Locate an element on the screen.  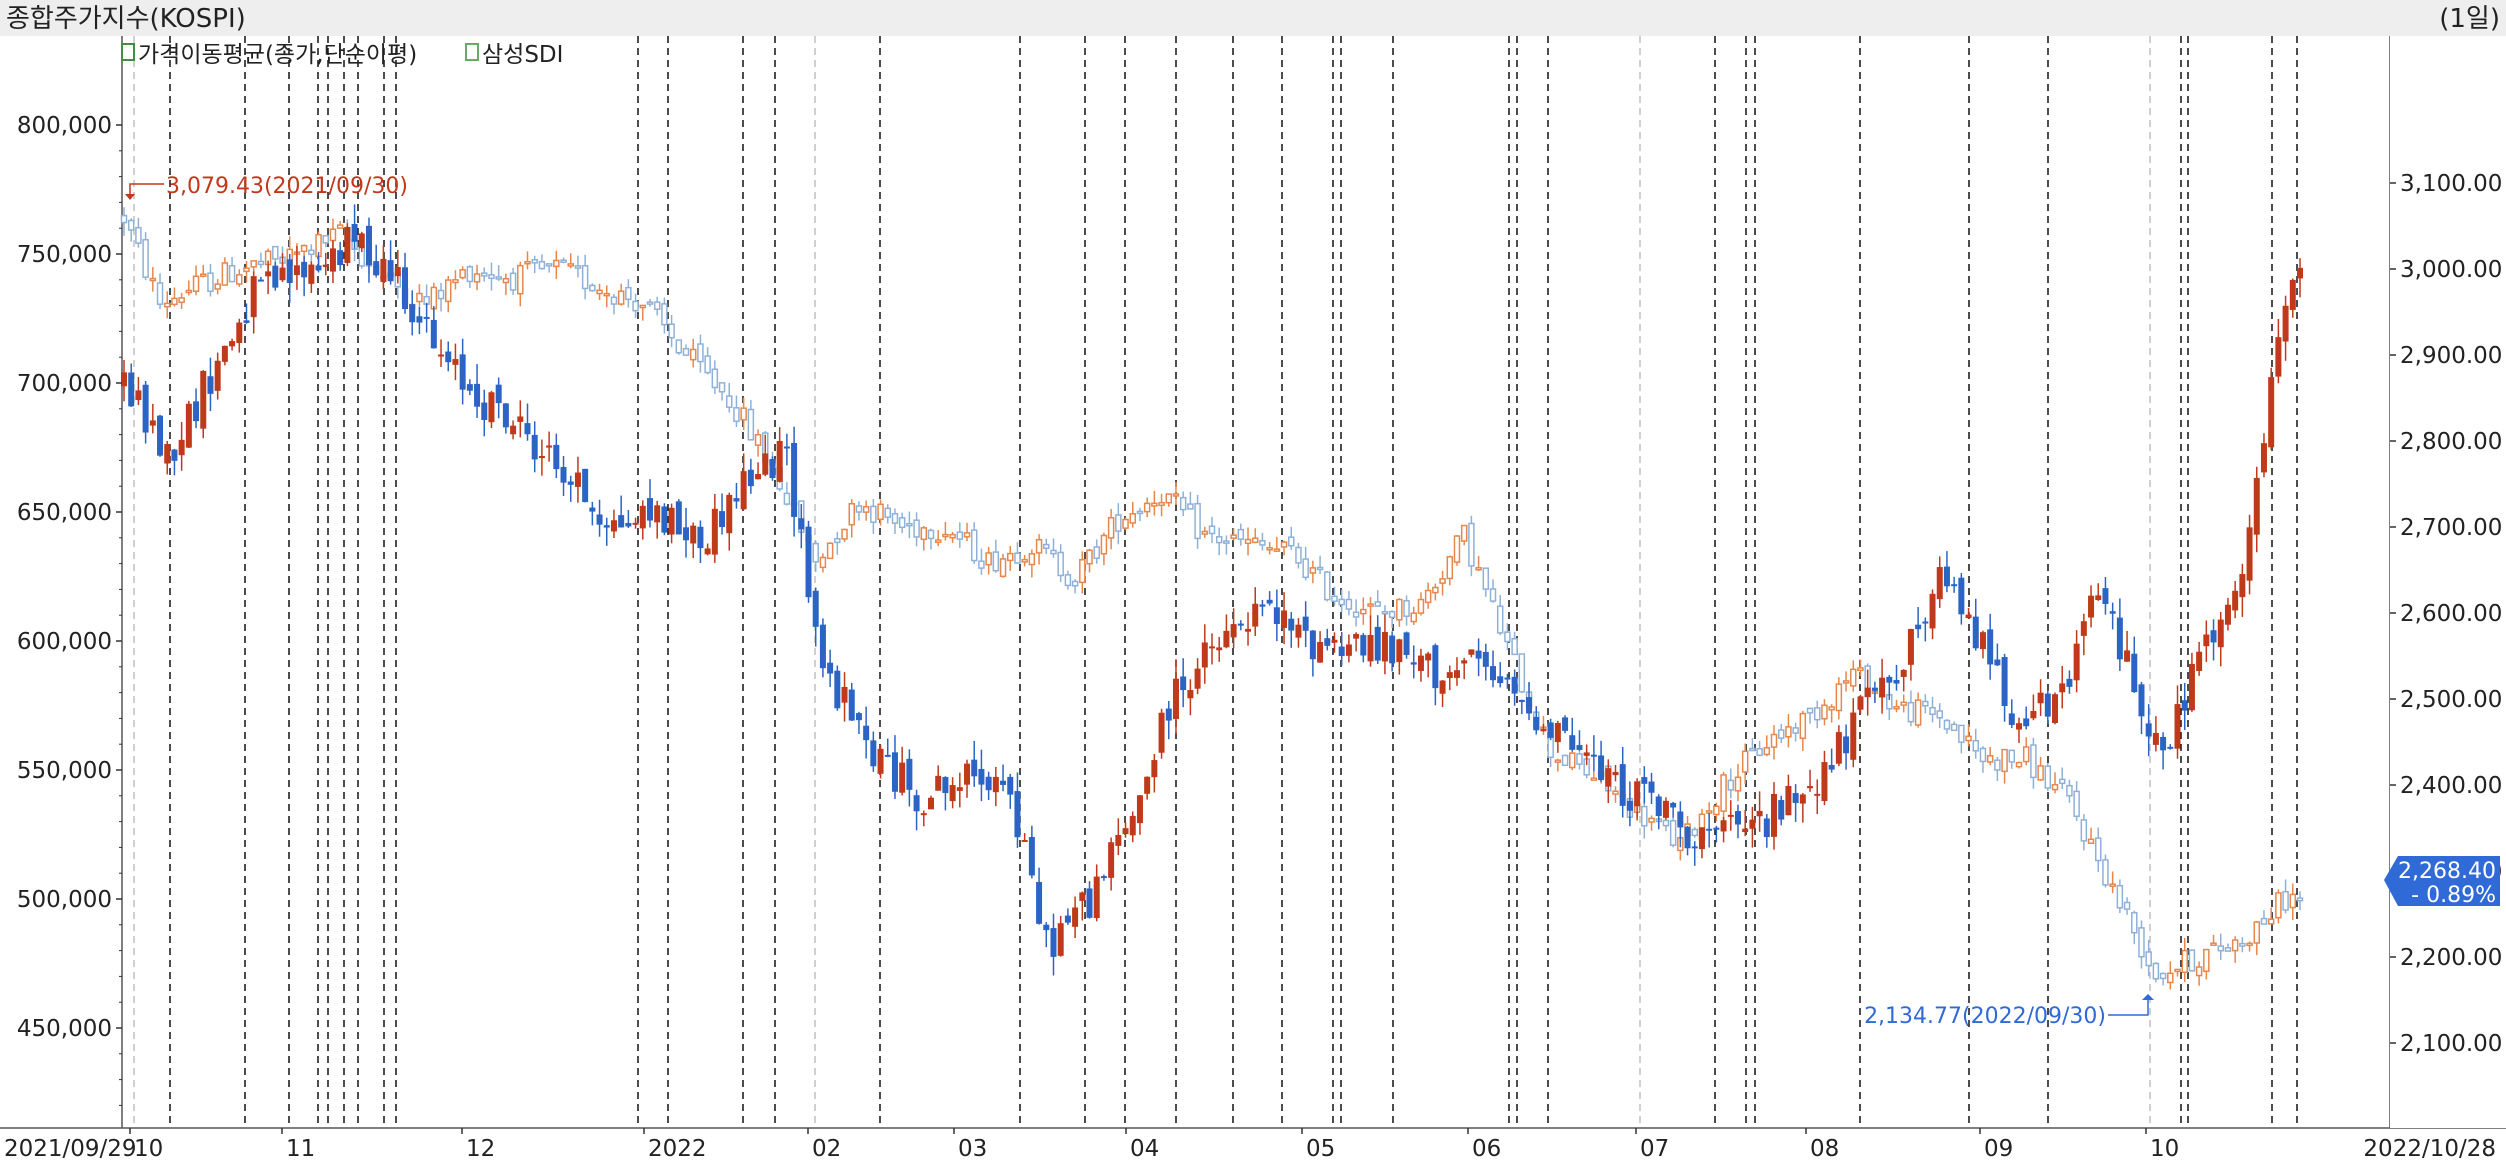
right-tick-label: 2,600.00 is located at coordinates (2451, 614).